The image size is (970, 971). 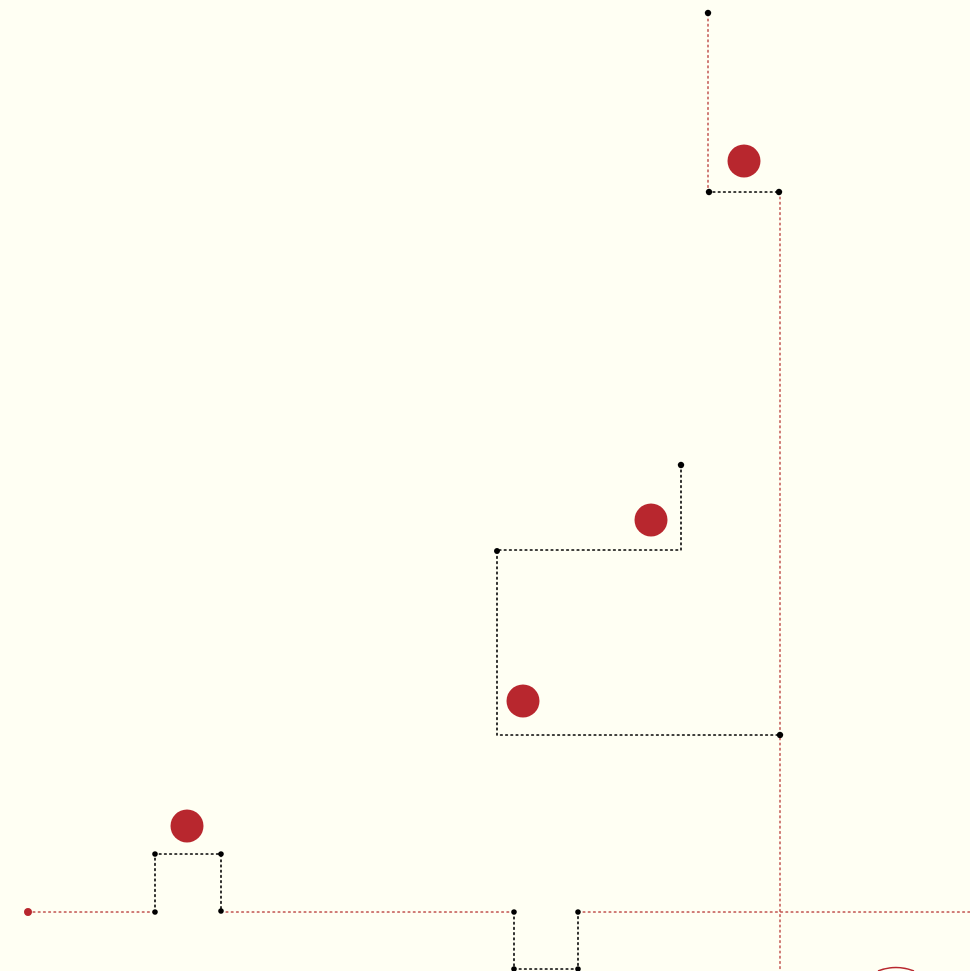 What do you see at coordinates (896, 968) in the screenshot?
I see `partial-outline-shape` at bounding box center [896, 968].